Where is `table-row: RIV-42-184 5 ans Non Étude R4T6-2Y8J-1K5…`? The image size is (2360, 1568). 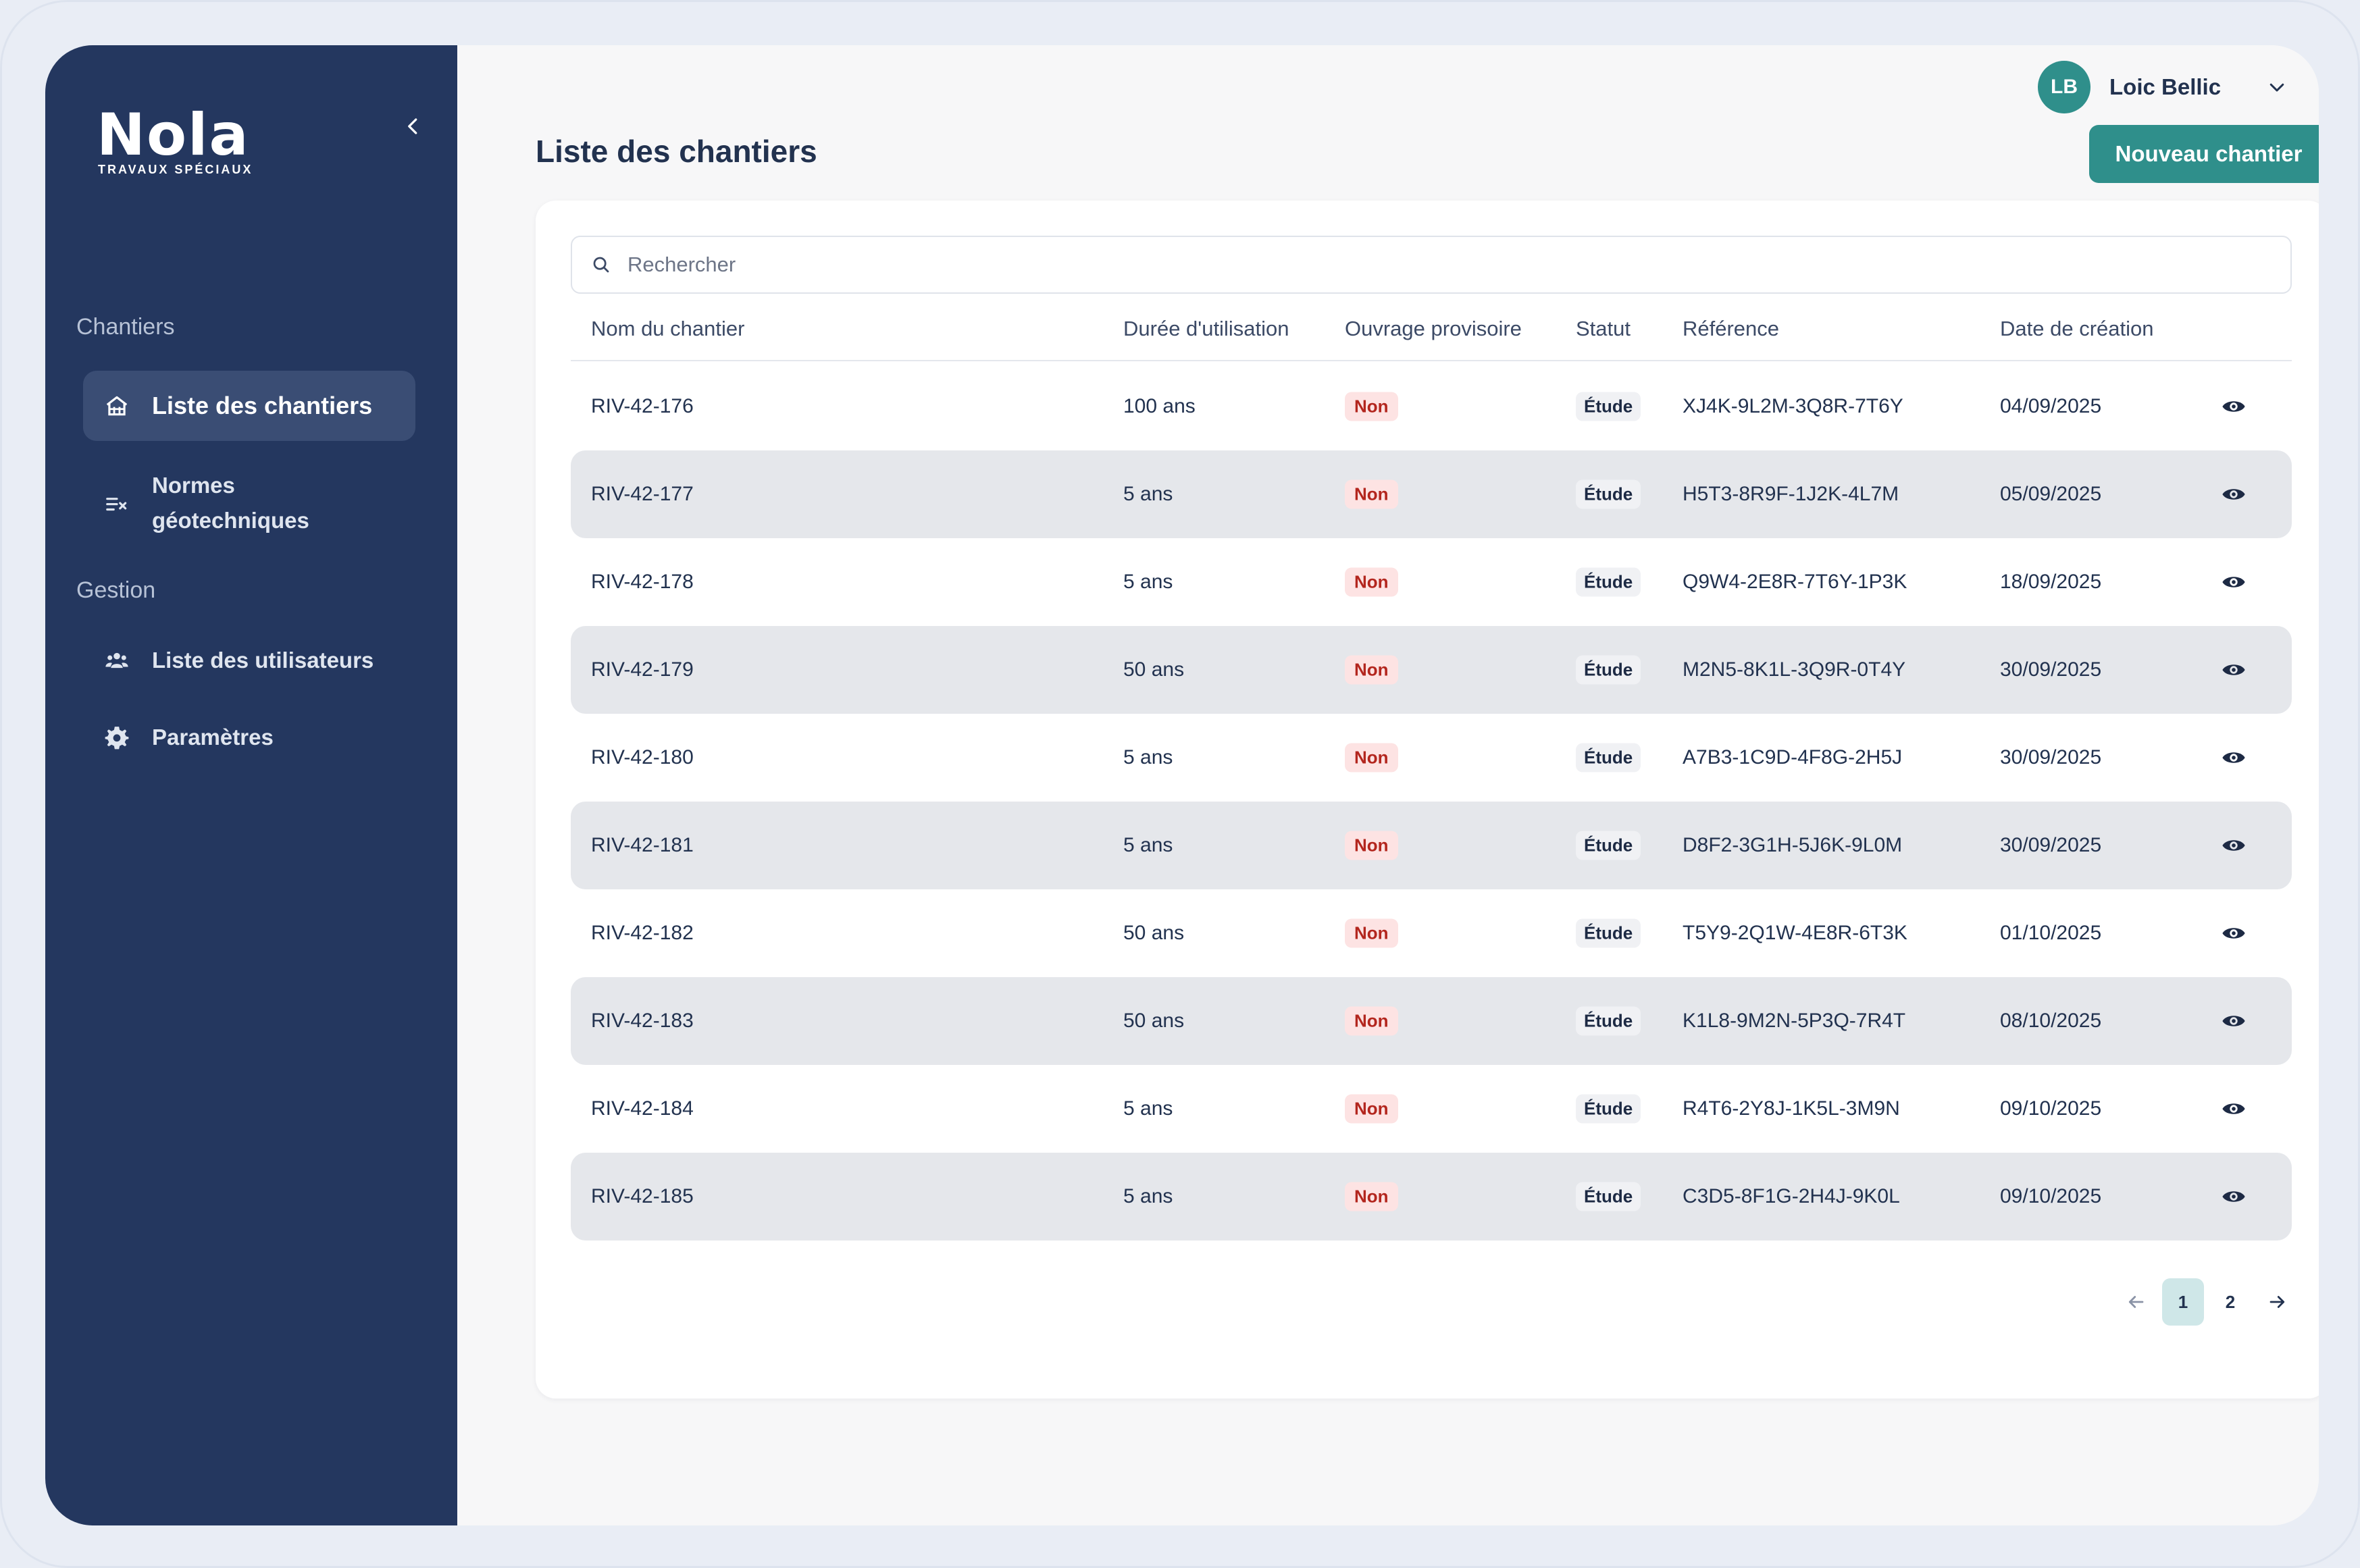
table-row: RIV-42-184 5 ans Non Étude R4T6-2Y8J-1K5… is located at coordinates (1431, 1109).